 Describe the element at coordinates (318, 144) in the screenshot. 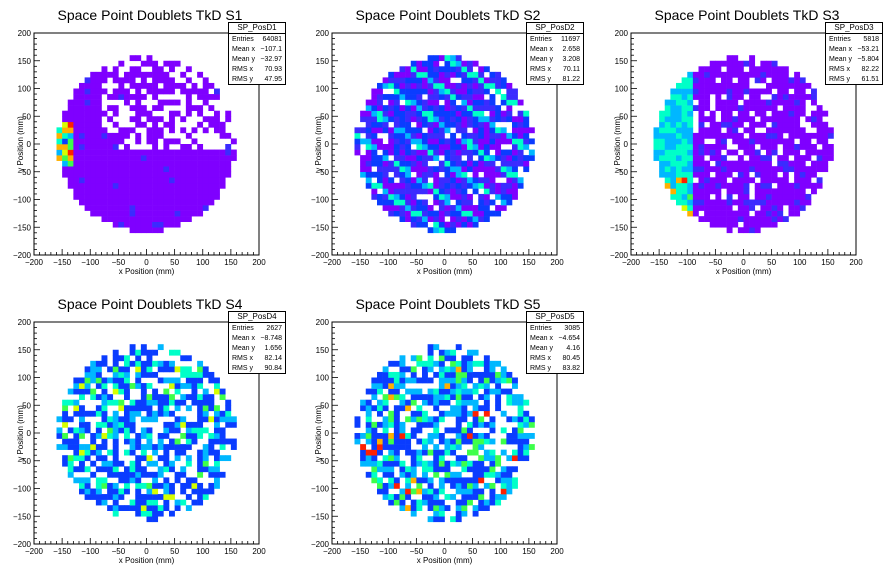

I see `y-axis-label: y Position (mm)` at that location.